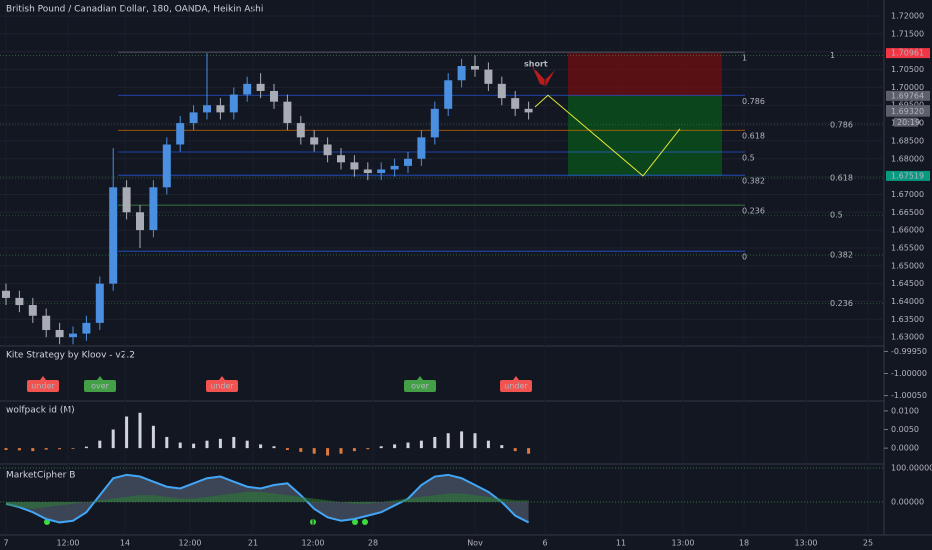 This screenshot has width=932, height=550. What do you see at coordinates (744, 543) in the screenshot?
I see `x-tick-label: 18` at bounding box center [744, 543].